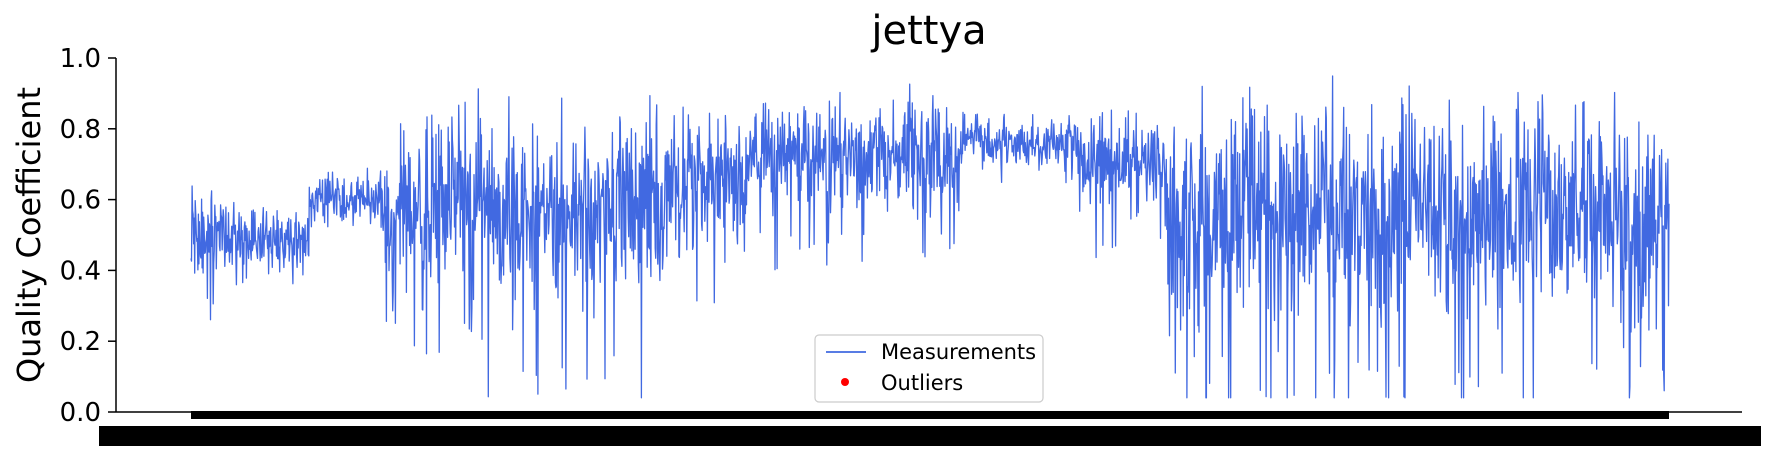 This screenshot has height=461, width=1772. I want to click on y-axis-ticks: 0.0 0.2 0.4 0.6 0.8 1.0, so click(88, 236).